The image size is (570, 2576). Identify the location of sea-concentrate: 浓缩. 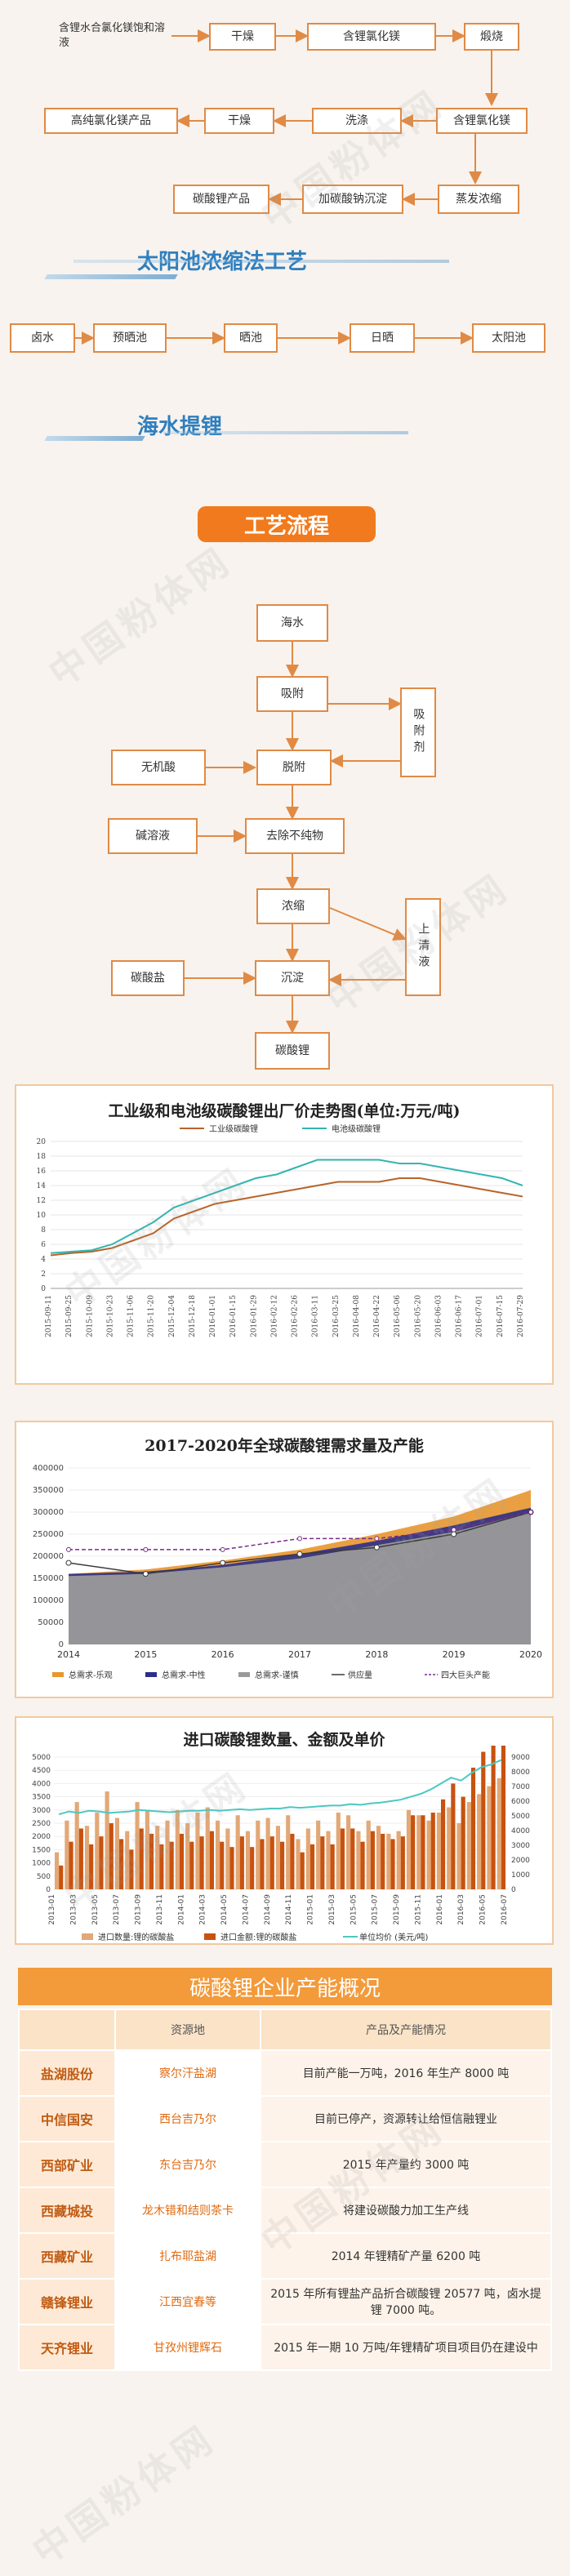
(293, 906).